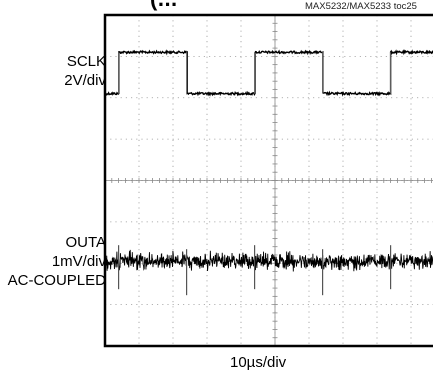 Image resolution: width=433 pixels, height=379 pixels. Describe the element at coordinates (268, 73) in the screenshot. I see `series-sclk-trace` at that location.